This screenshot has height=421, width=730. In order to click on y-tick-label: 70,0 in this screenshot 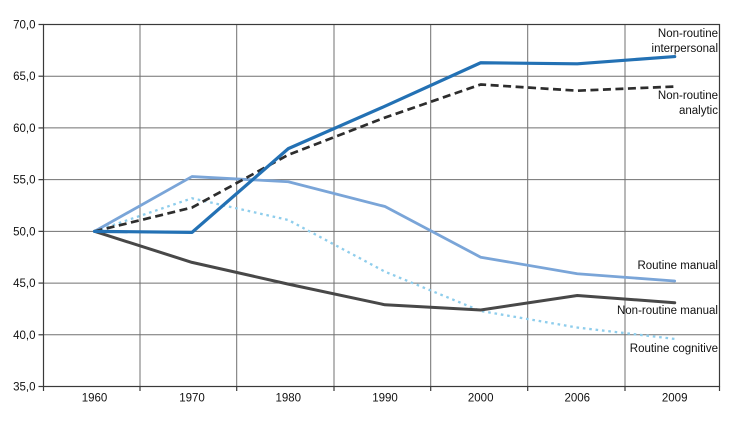, I will do `click(24, 26)`.